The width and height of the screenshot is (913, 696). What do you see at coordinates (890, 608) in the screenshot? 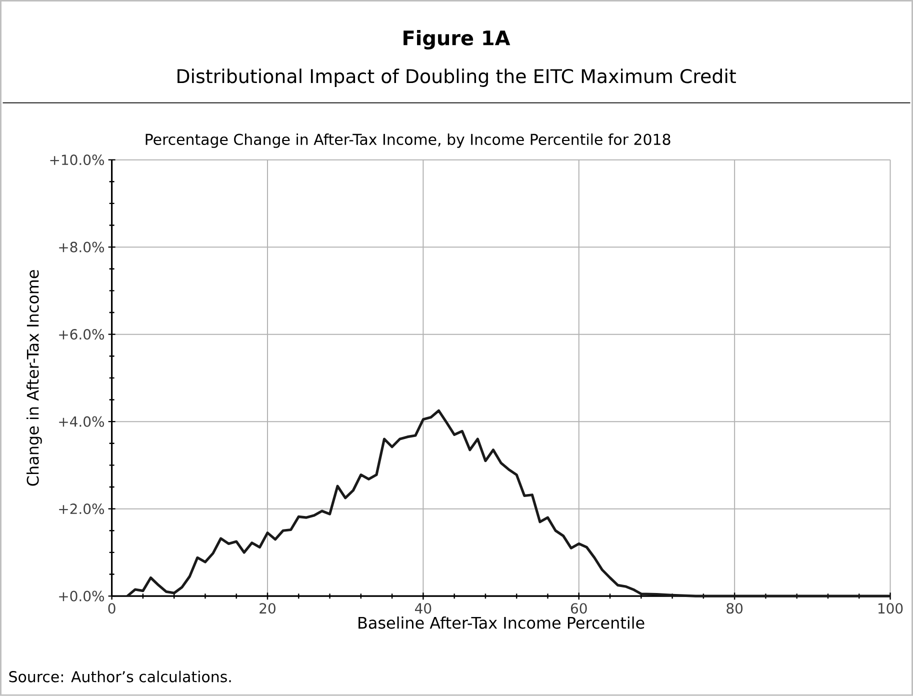
I see `x-tick-label: 100` at bounding box center [890, 608].